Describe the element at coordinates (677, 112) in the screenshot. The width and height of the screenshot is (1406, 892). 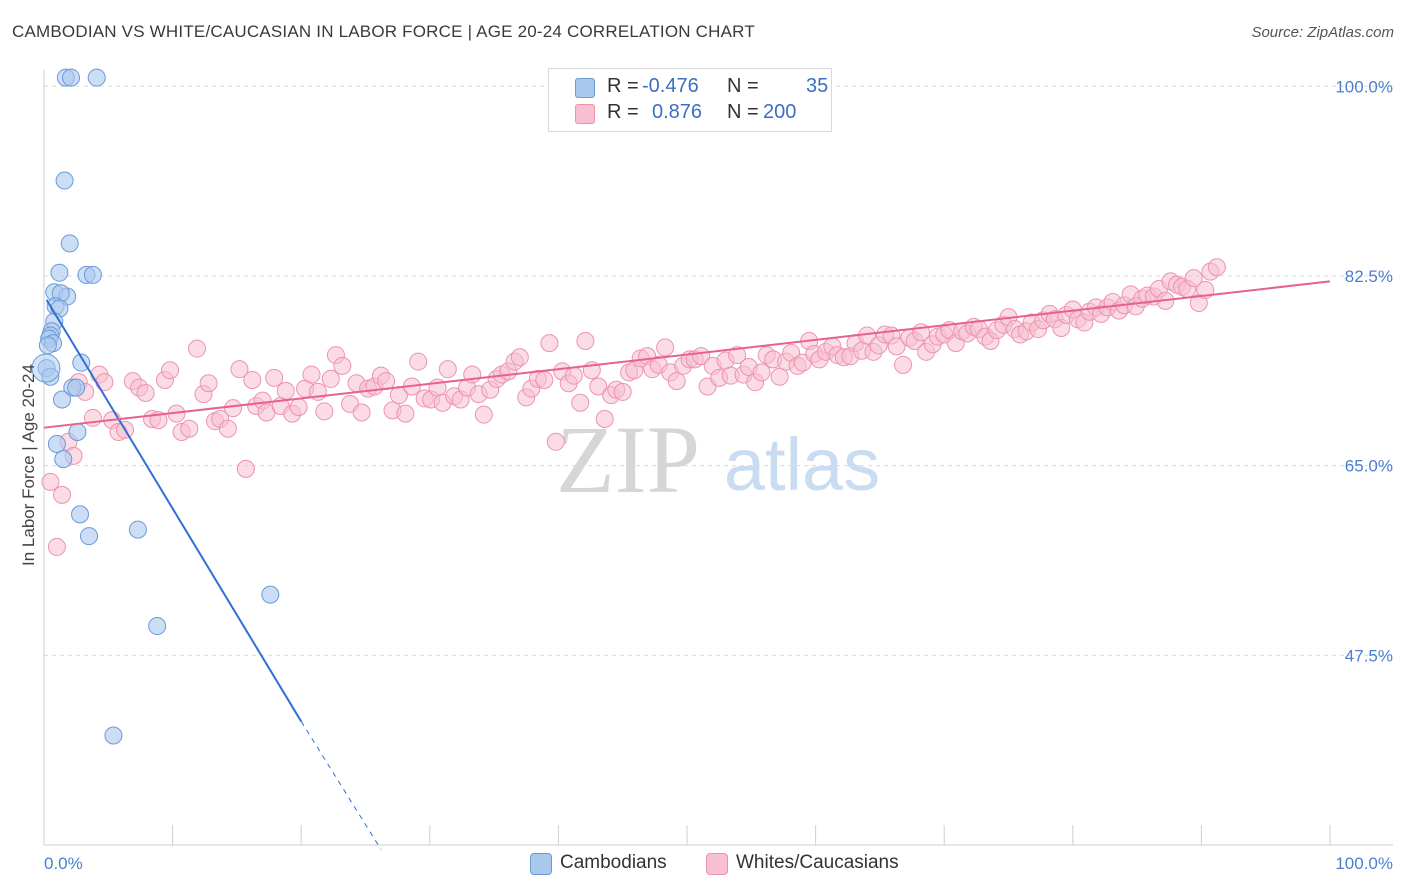
I see `legend-r-value: 0.876` at that location.